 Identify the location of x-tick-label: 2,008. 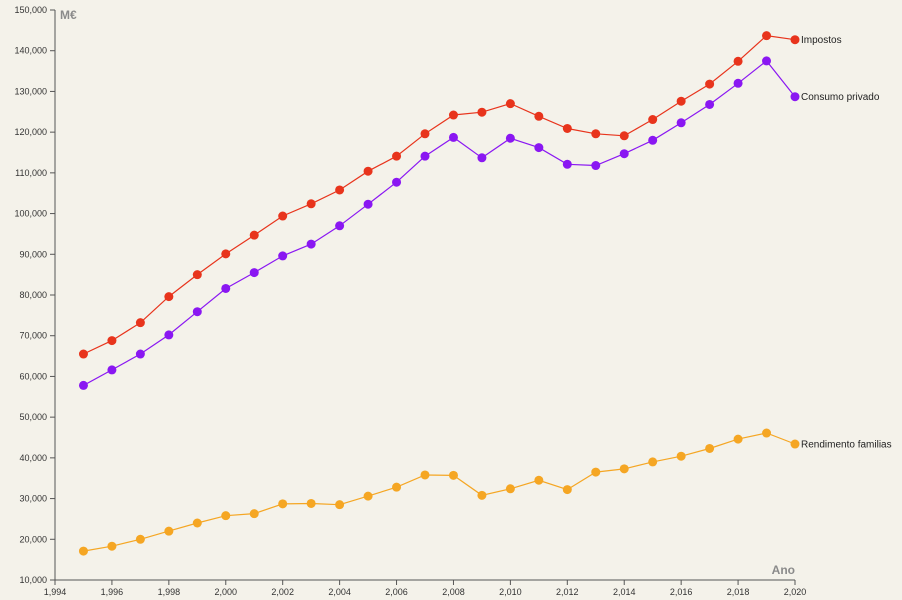
(453, 592).